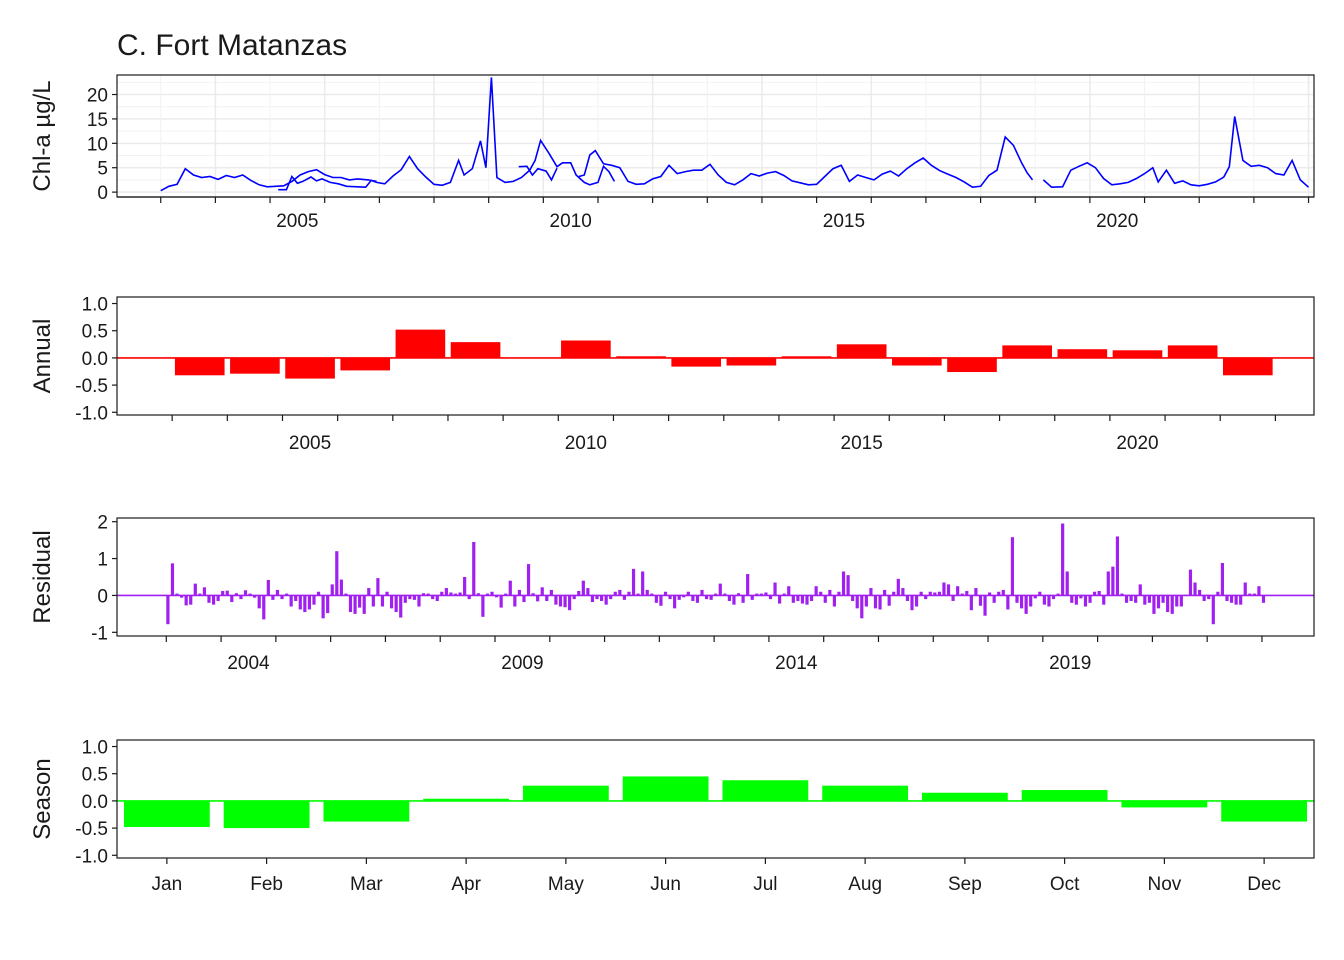 This screenshot has width=1344, height=960. I want to click on panel-frame, so click(715, 799).